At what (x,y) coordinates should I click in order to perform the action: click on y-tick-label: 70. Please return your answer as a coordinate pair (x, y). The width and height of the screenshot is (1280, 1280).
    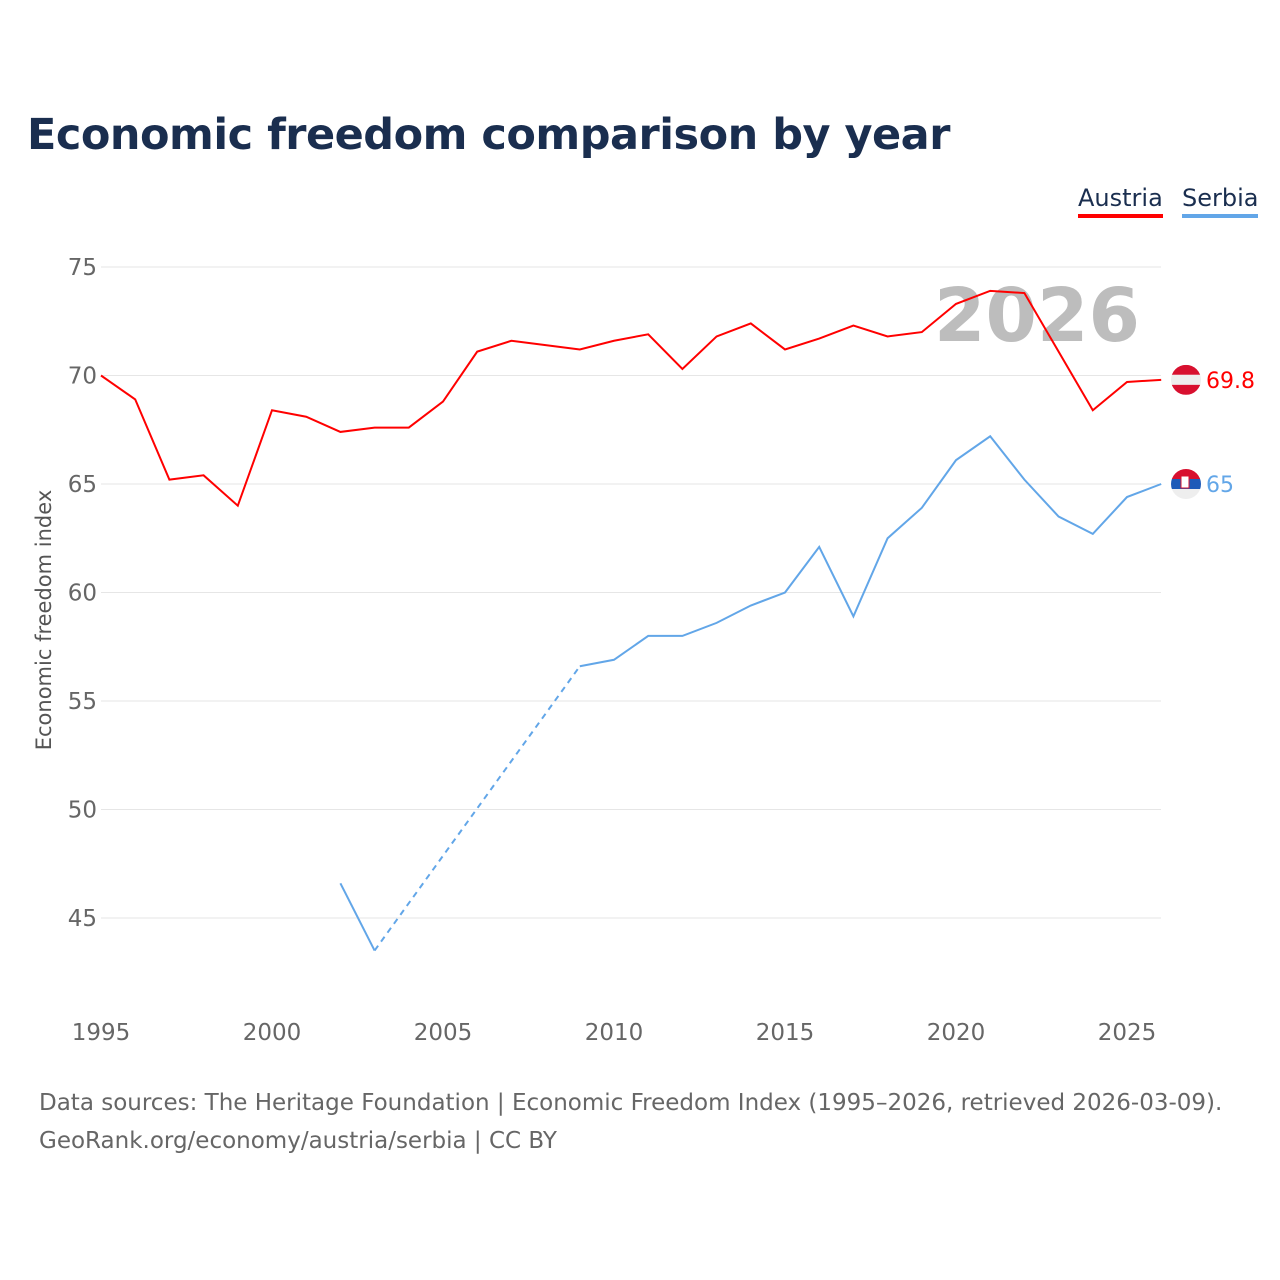
    Looking at the image, I should click on (82, 377).